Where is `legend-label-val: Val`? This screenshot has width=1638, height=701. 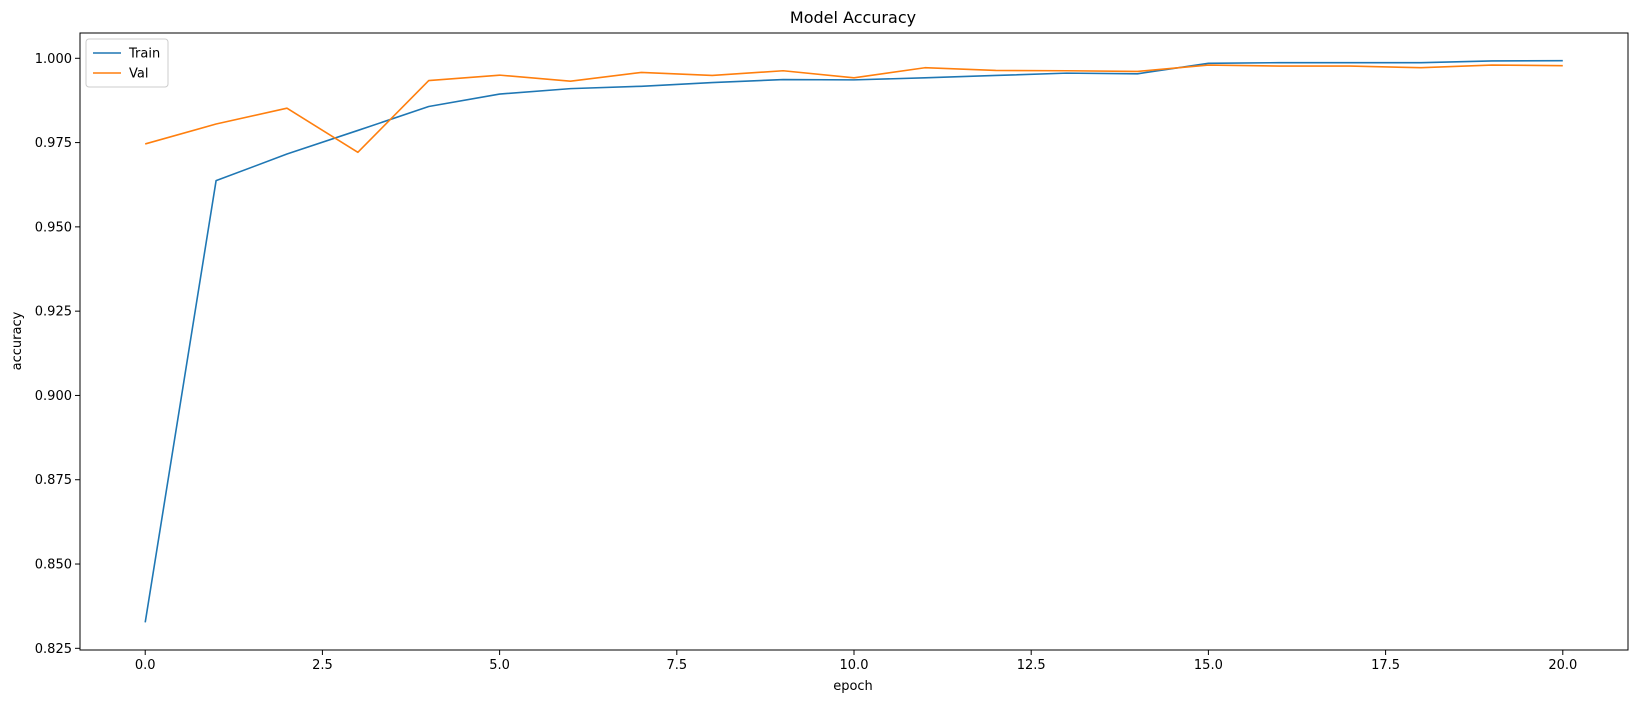
legend-label-val: Val is located at coordinates (138, 74).